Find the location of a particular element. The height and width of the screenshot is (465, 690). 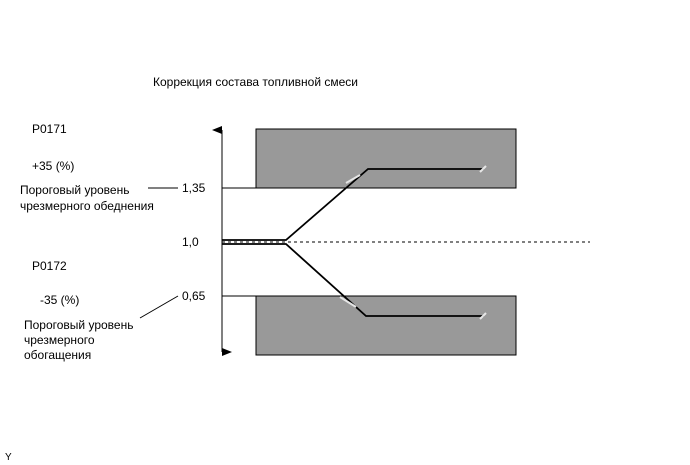

rich-threshold-label-line-1: Пороговый уровень is located at coordinates (79, 325).